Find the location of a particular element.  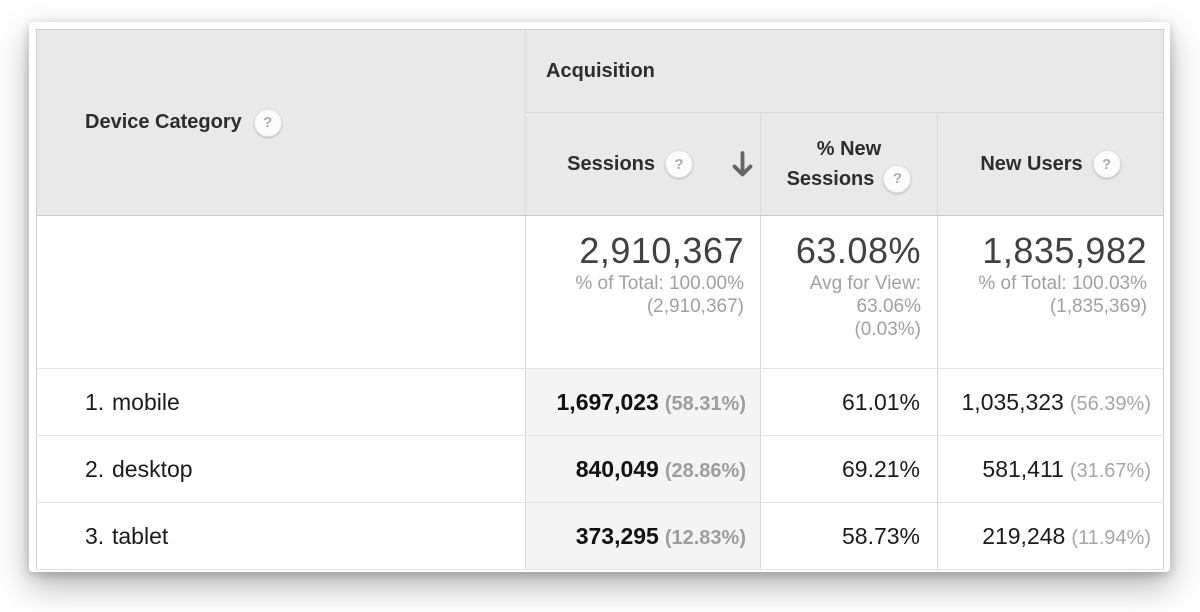

new-users-value-cell: 219,248 (11.94%) is located at coordinates (1050, 536).